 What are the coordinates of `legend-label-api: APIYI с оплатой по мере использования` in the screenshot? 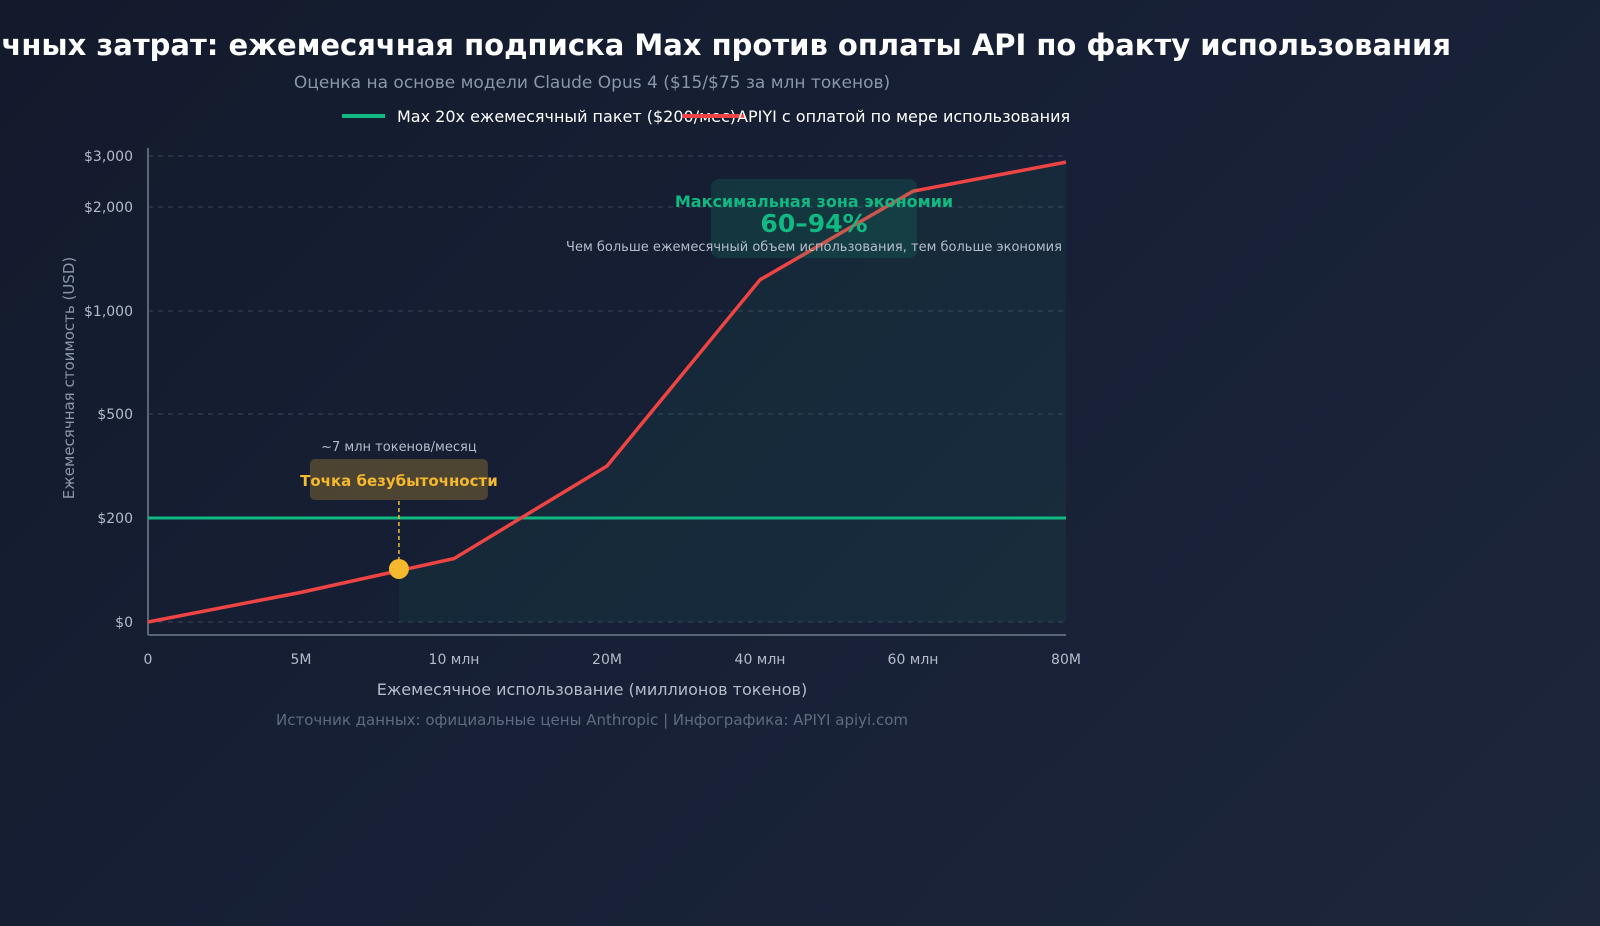 It's located at (903, 116).